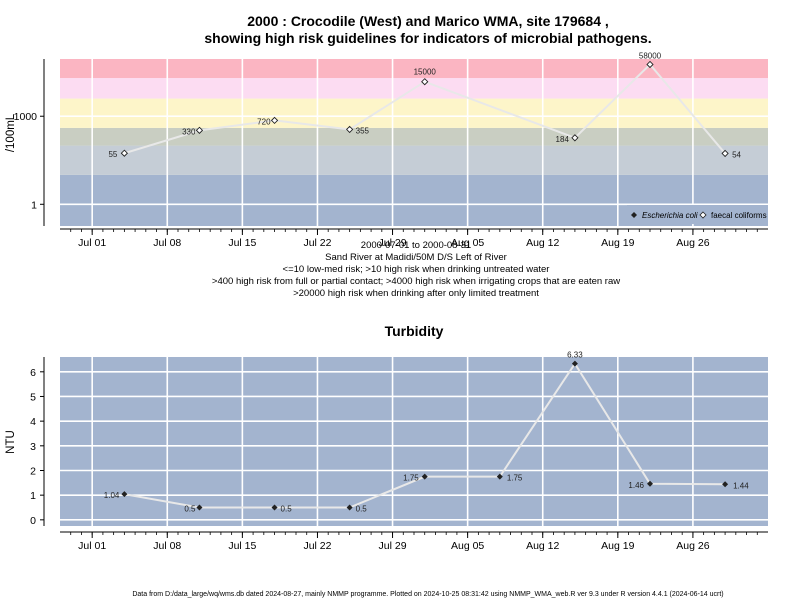  I want to click on chart2-y-tick-label: 3, so click(33, 447).